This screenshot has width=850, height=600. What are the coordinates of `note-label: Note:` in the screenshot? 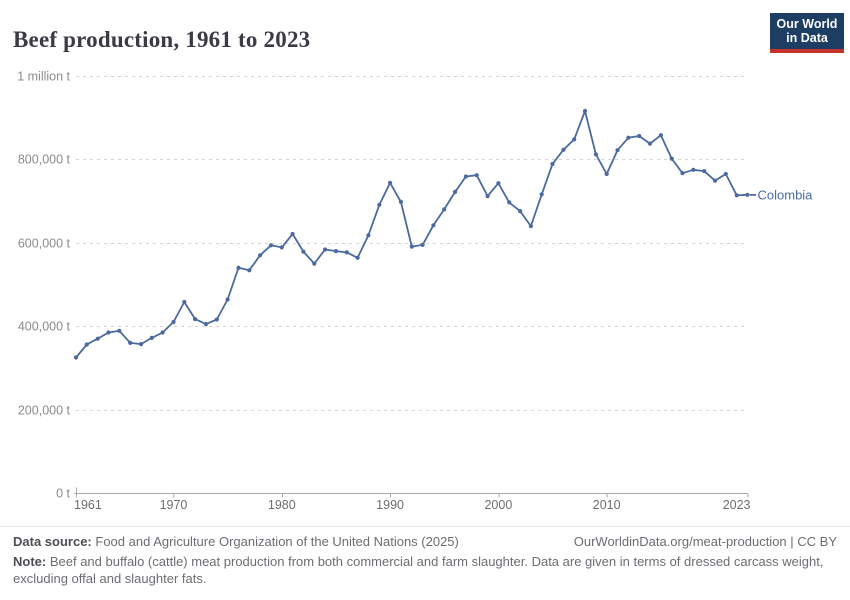 It's located at (30, 561).